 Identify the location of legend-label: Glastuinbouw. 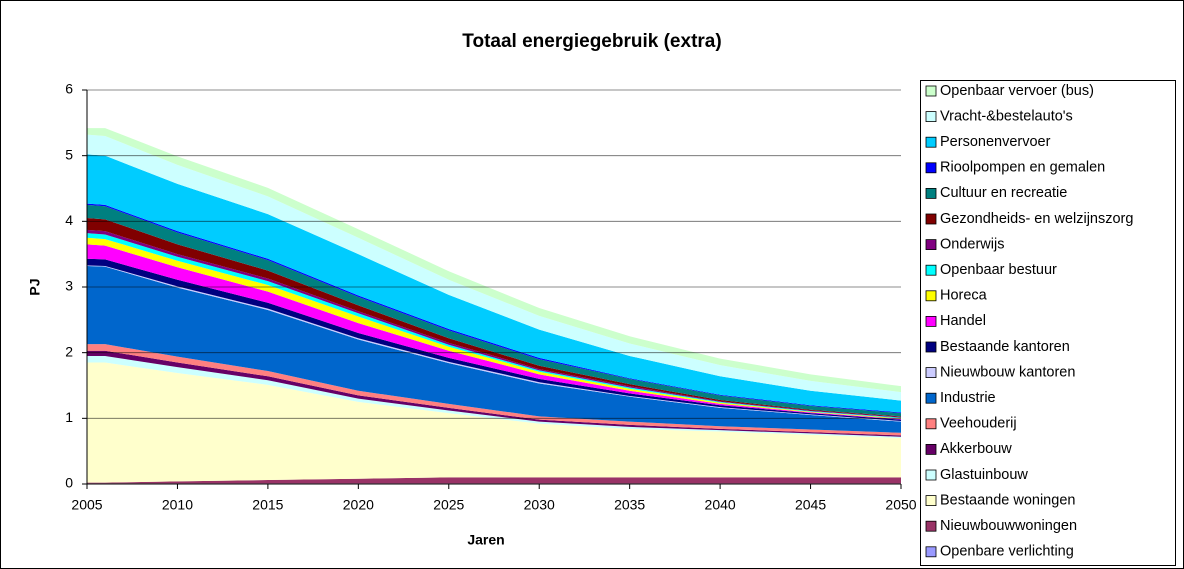
(984, 475).